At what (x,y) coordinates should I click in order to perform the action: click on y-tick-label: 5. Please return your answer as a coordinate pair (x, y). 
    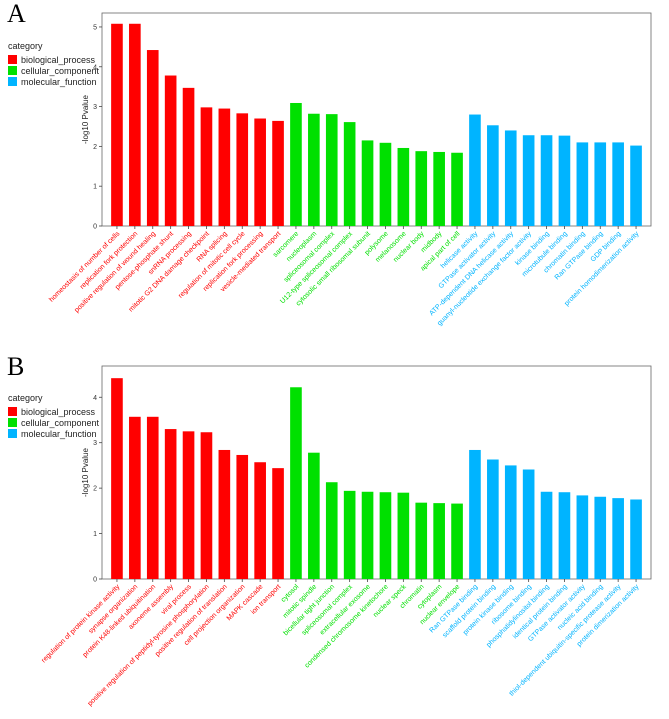
    Looking at the image, I should click on (95, 27).